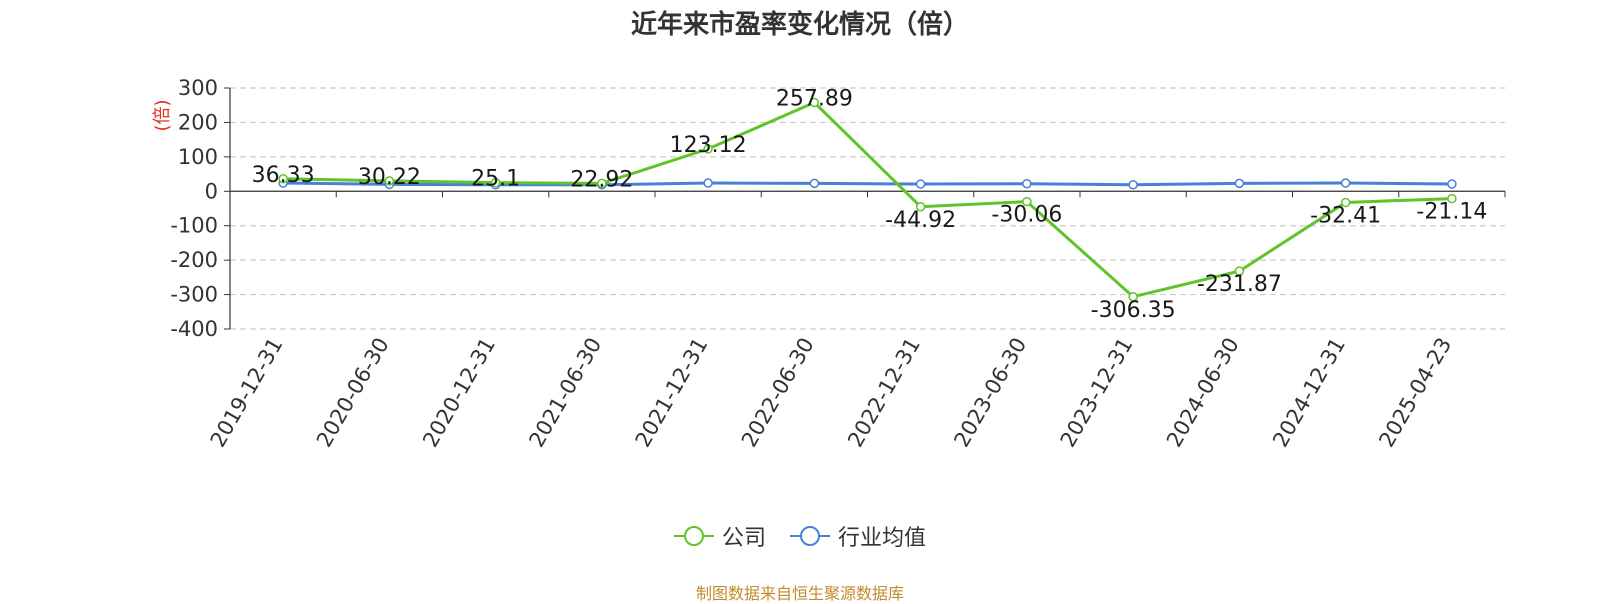 Image resolution: width=1600 pixels, height=604 pixels. What do you see at coordinates (459, 393) in the screenshot?
I see `x-tick-label: 2020-12-31` at bounding box center [459, 393].